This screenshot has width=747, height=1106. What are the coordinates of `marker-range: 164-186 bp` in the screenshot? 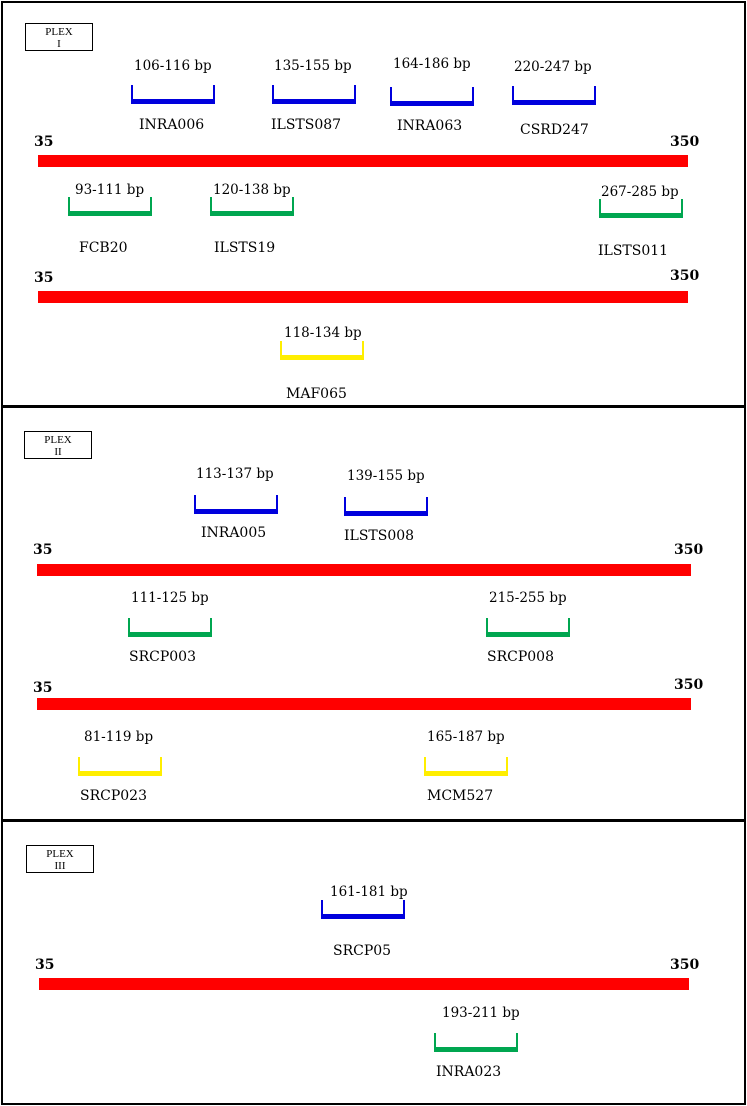 It's located at (432, 64).